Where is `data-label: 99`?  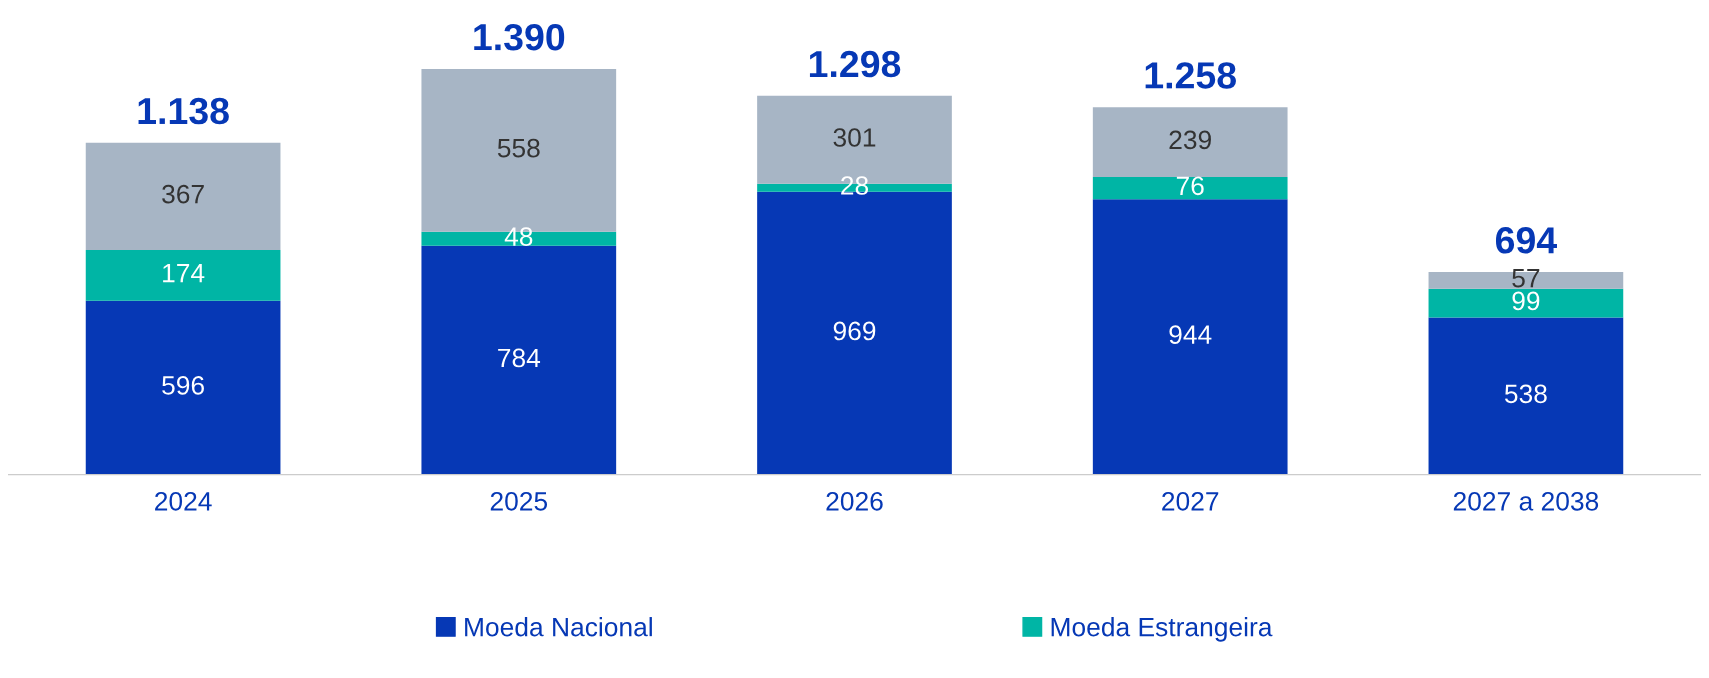 data-label: 99 is located at coordinates (1526, 301).